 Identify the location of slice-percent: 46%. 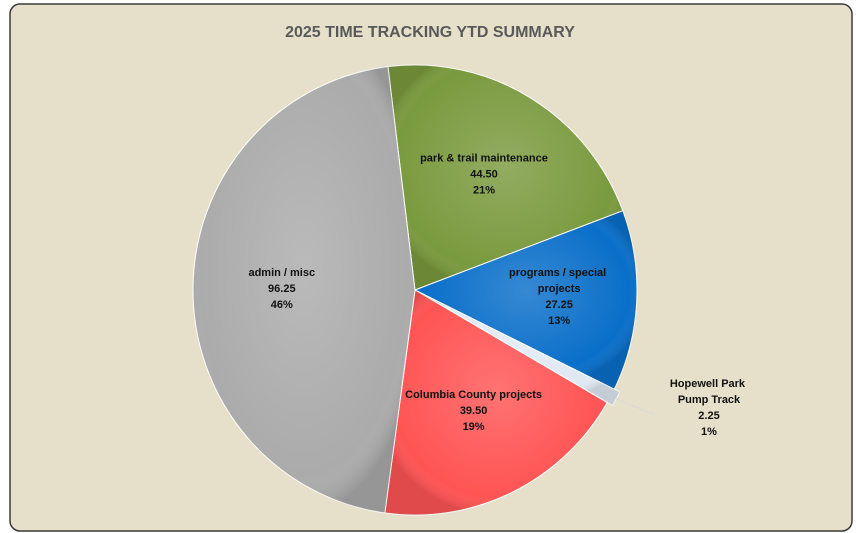
(282, 305).